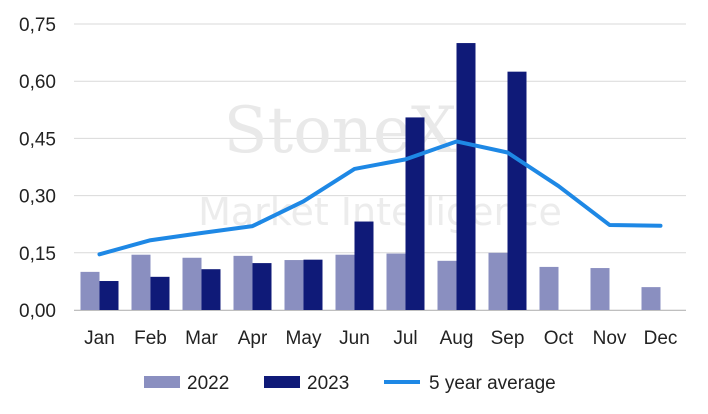 The height and width of the screenshot is (414, 708). What do you see at coordinates (610, 338) in the screenshot?
I see `x-tick-label: Nov` at bounding box center [610, 338].